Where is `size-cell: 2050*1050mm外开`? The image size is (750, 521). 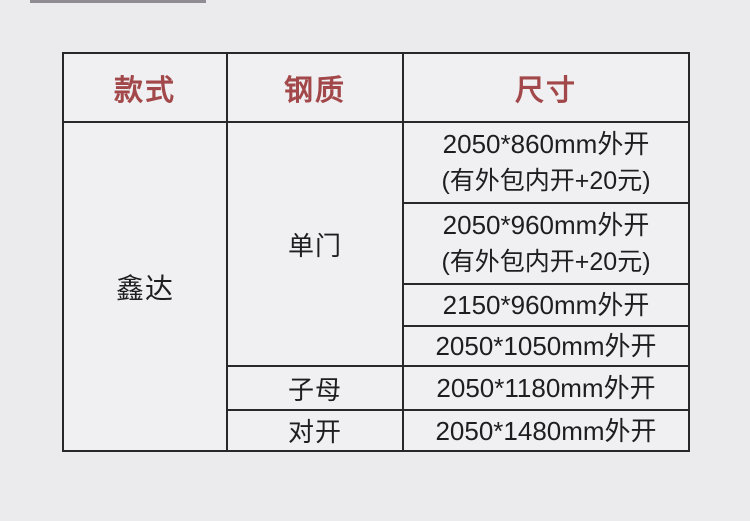 size-cell: 2050*1050mm外开 is located at coordinates (546, 346).